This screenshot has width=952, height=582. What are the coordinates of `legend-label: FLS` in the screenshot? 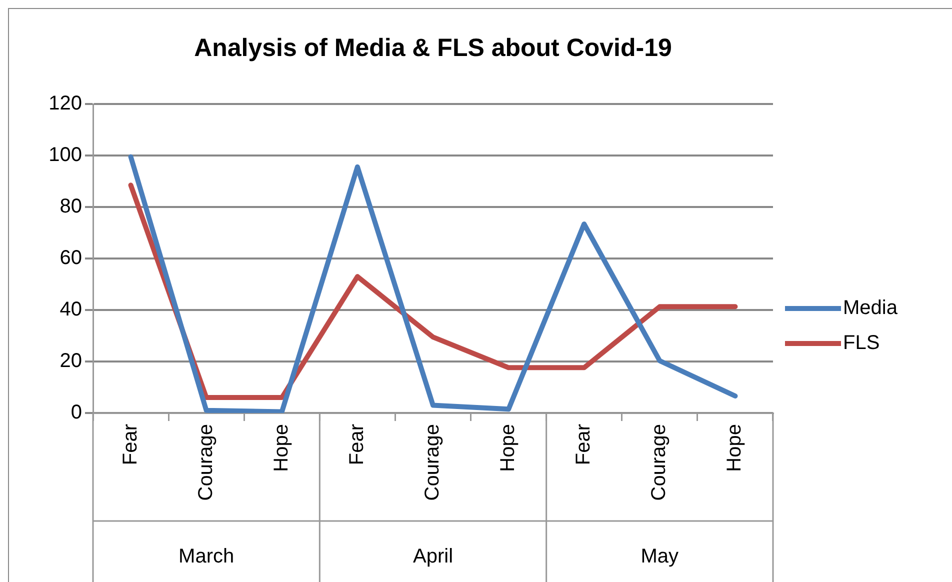 It's located at (861, 343).